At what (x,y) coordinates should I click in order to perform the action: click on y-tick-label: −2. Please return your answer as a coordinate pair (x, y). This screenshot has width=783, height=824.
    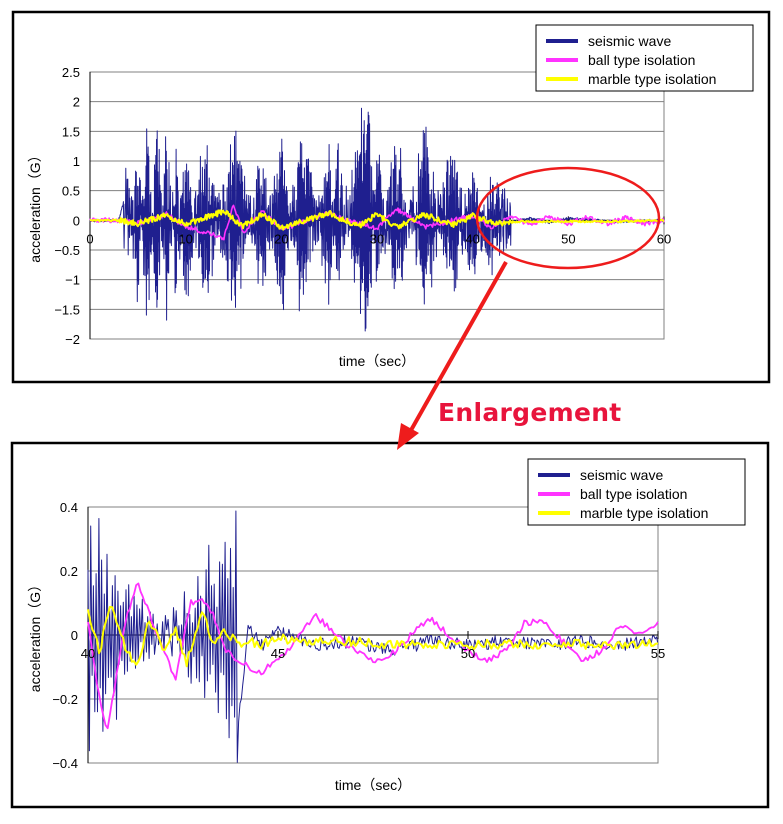
    Looking at the image, I should click on (72, 339).